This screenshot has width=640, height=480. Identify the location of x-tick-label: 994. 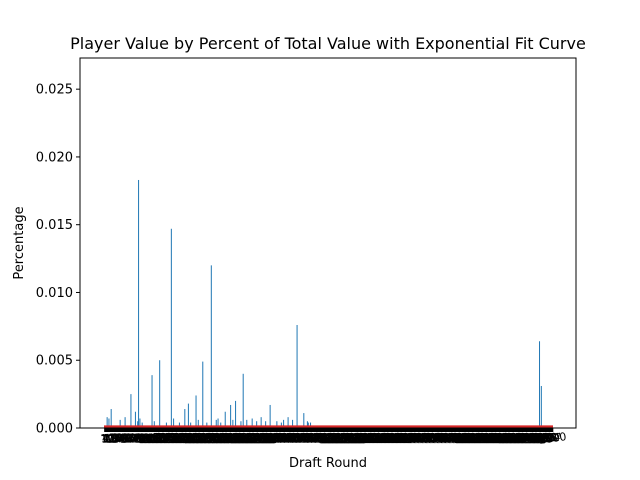
(550, 439).